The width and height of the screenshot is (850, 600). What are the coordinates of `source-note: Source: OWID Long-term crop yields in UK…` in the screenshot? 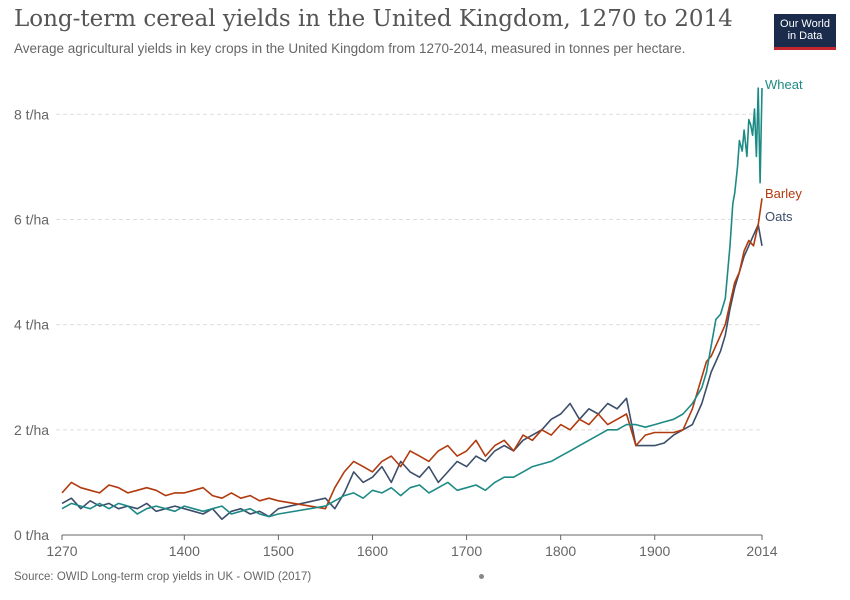 It's located at (163, 577).